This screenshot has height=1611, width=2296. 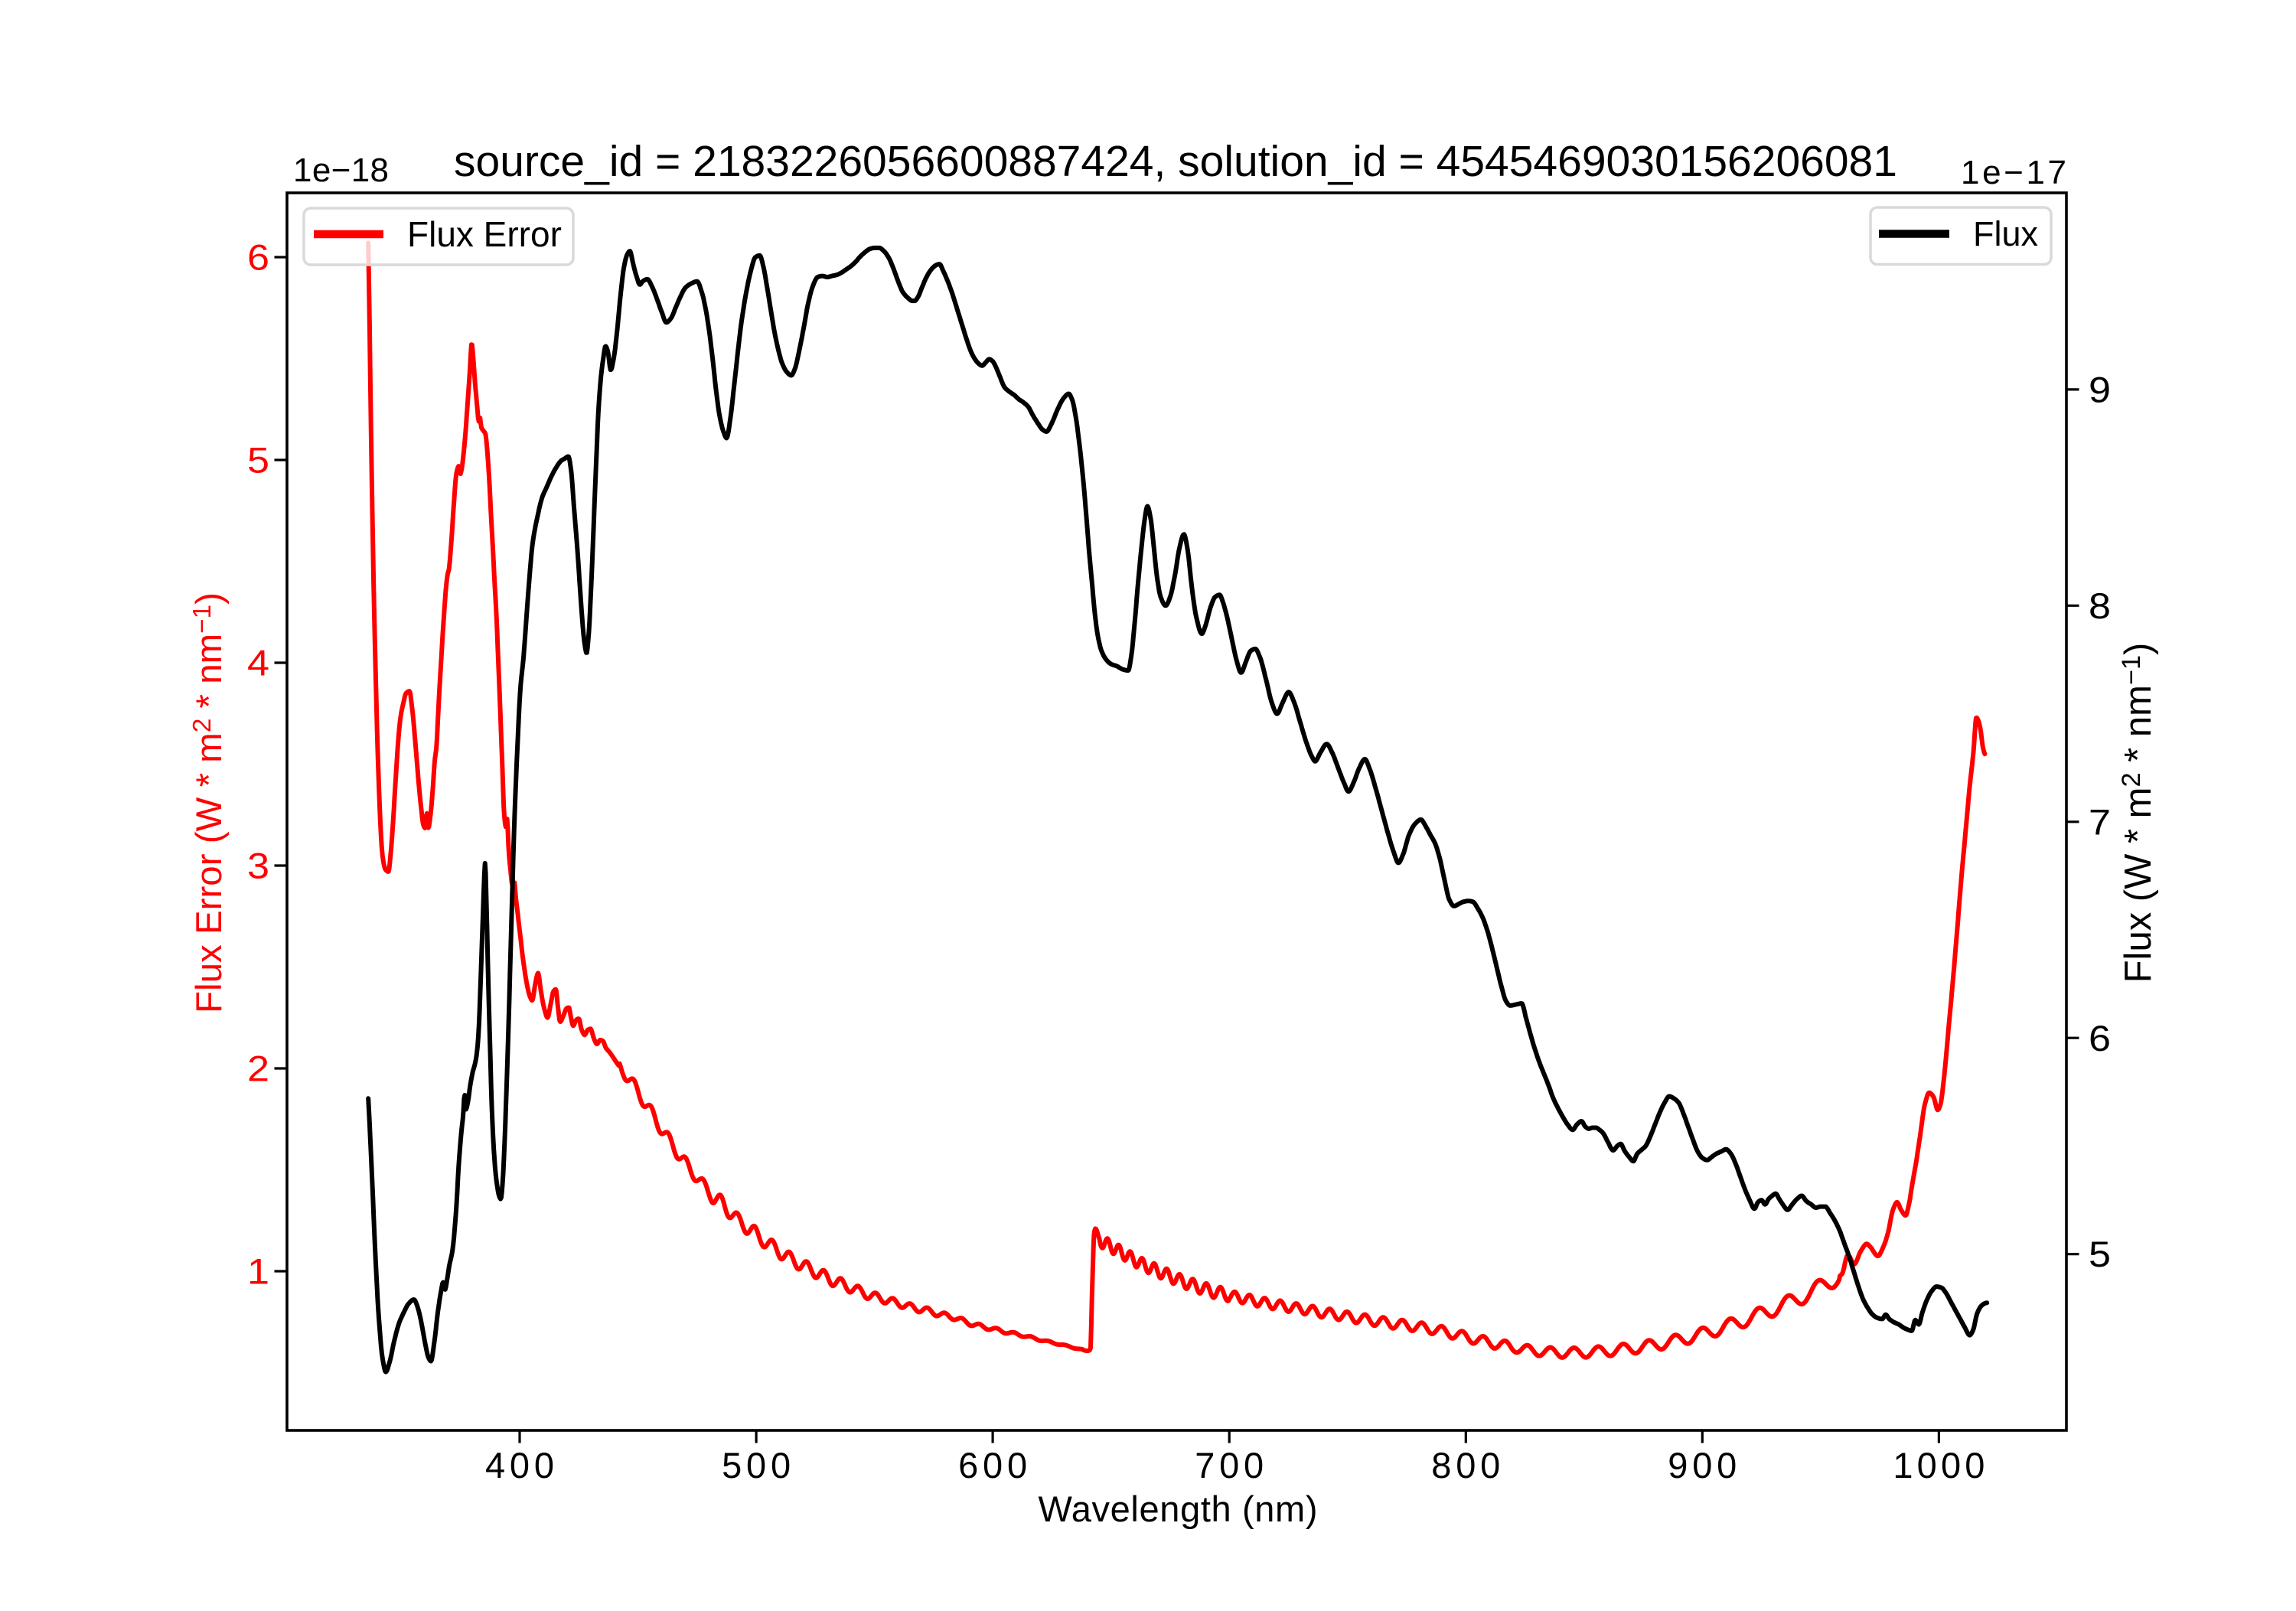 I want to click on svg-text: 500, so click(x=756, y=1465).